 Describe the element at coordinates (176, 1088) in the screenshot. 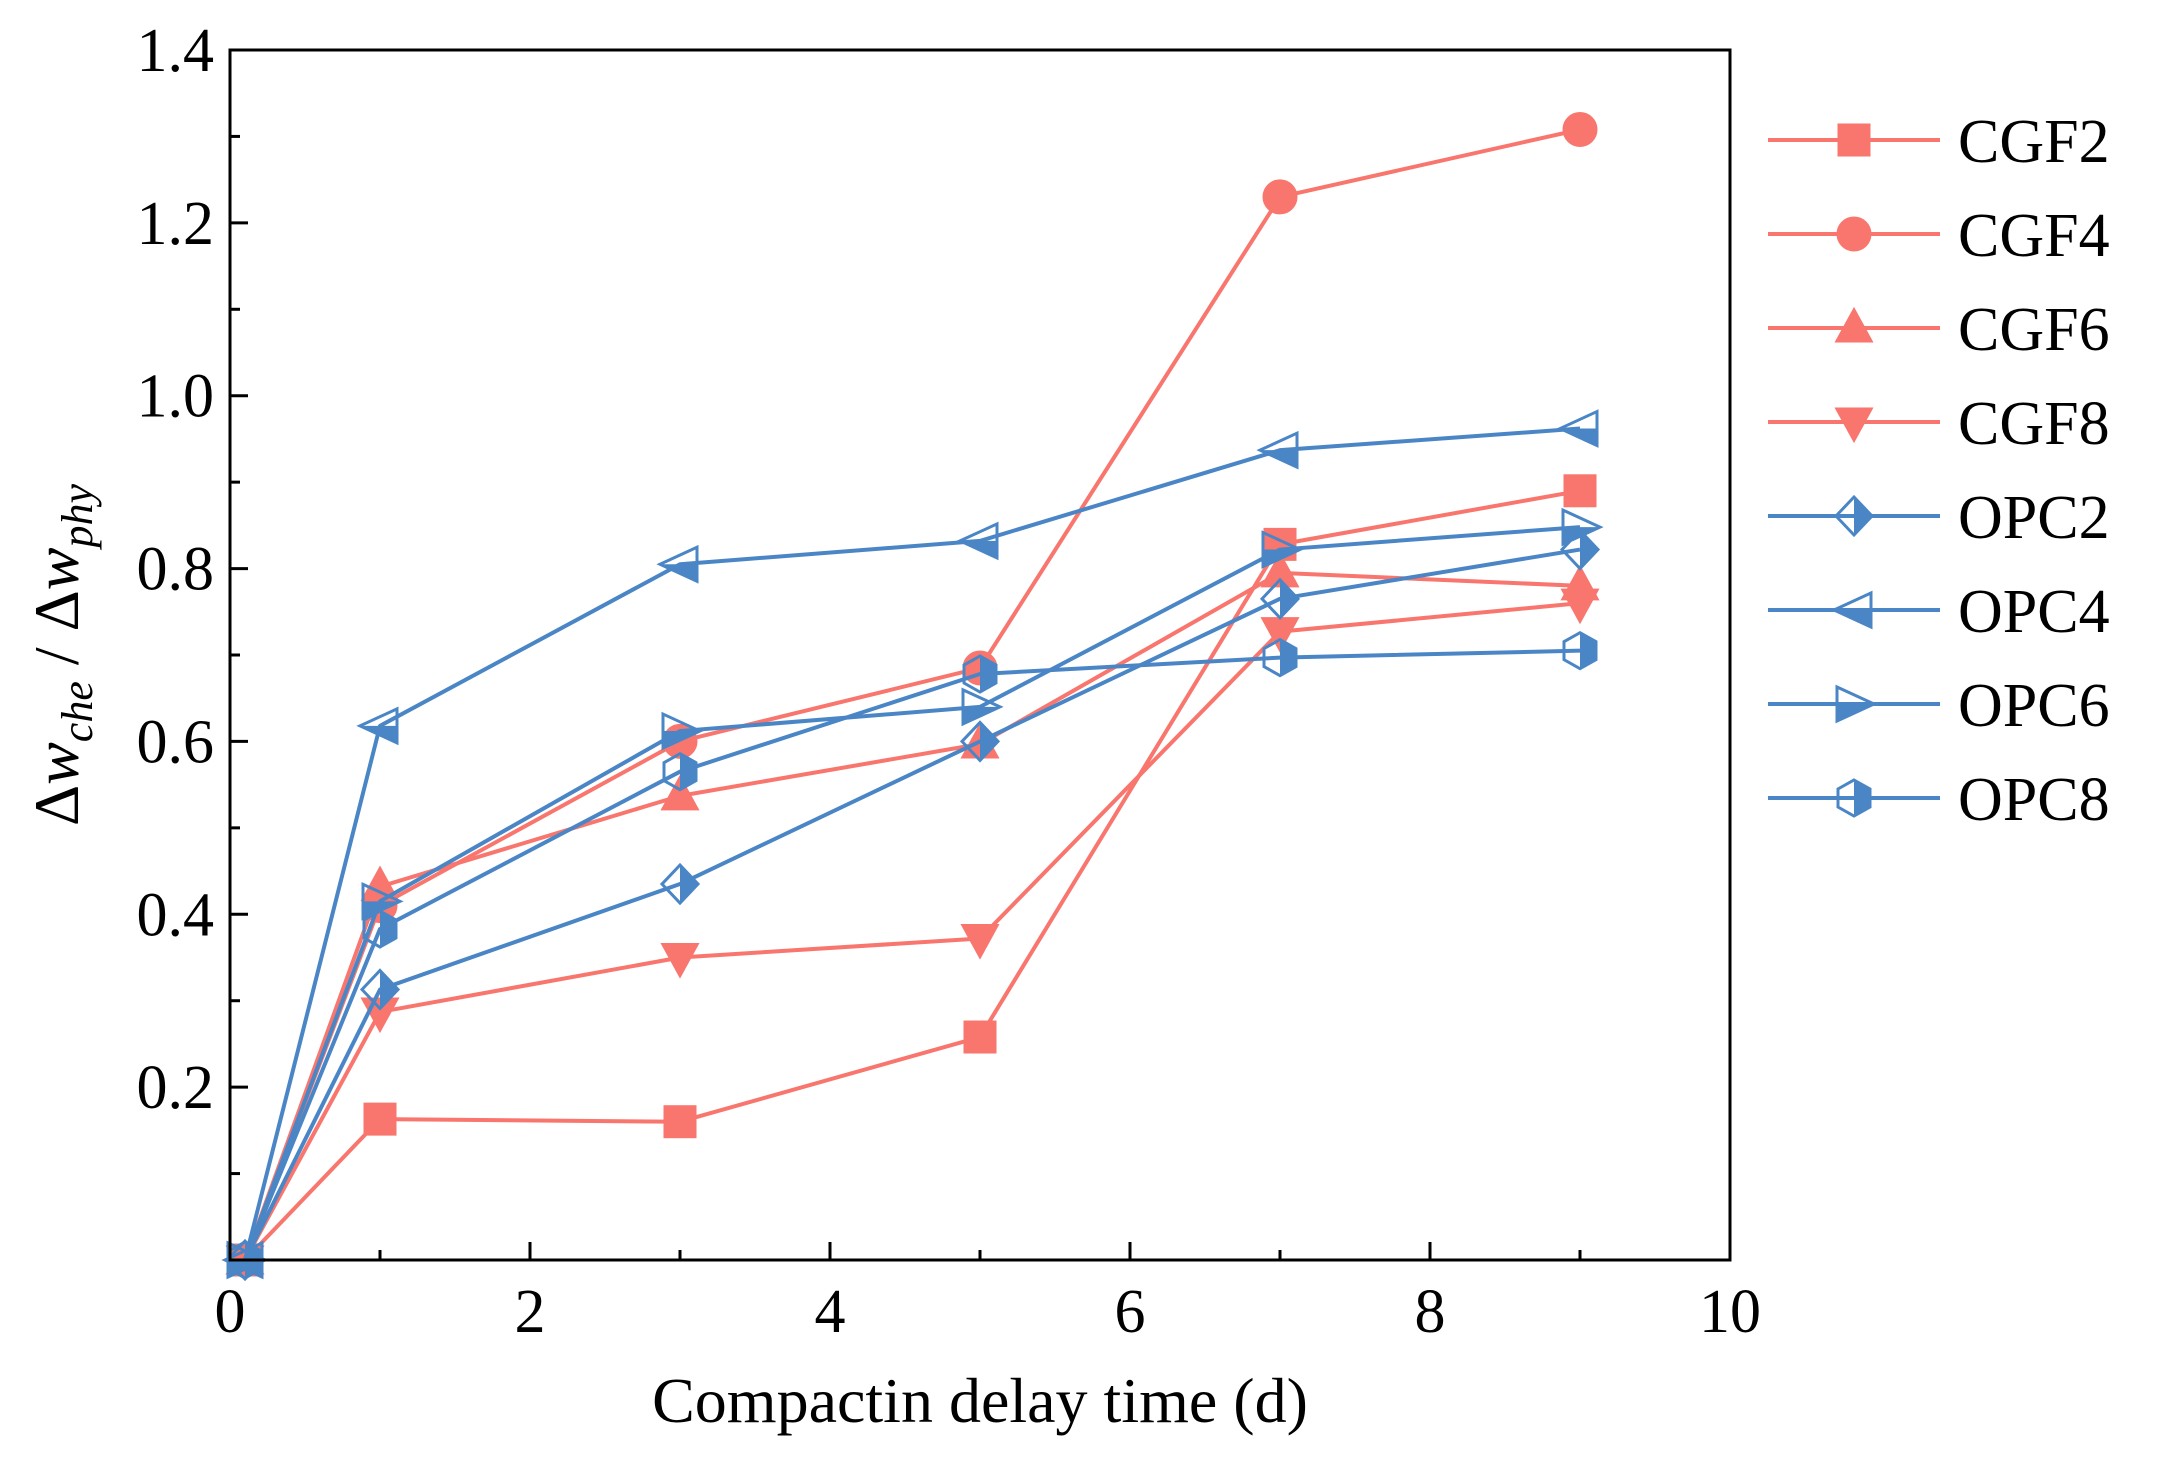

I see `y-tick-label: 0.2` at that location.